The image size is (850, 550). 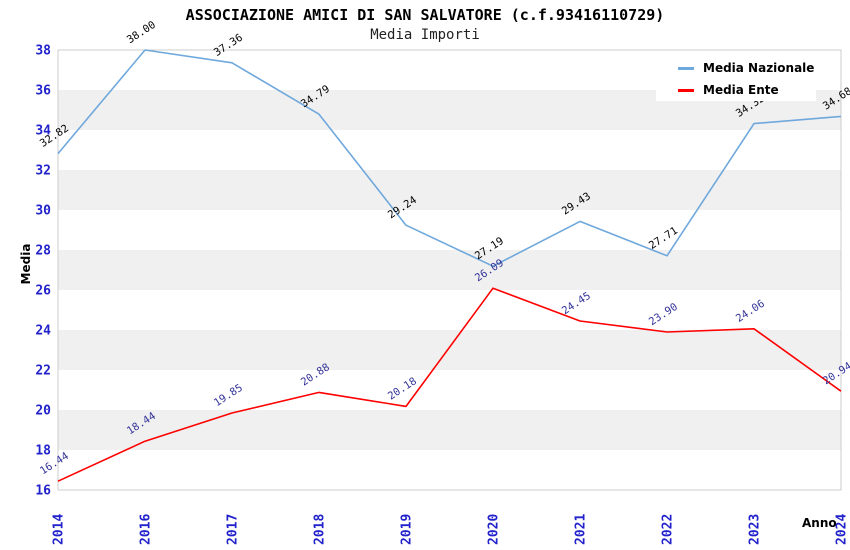 What do you see at coordinates (43, 211) in the screenshot?
I see `y-tick-label: 30` at bounding box center [43, 211].